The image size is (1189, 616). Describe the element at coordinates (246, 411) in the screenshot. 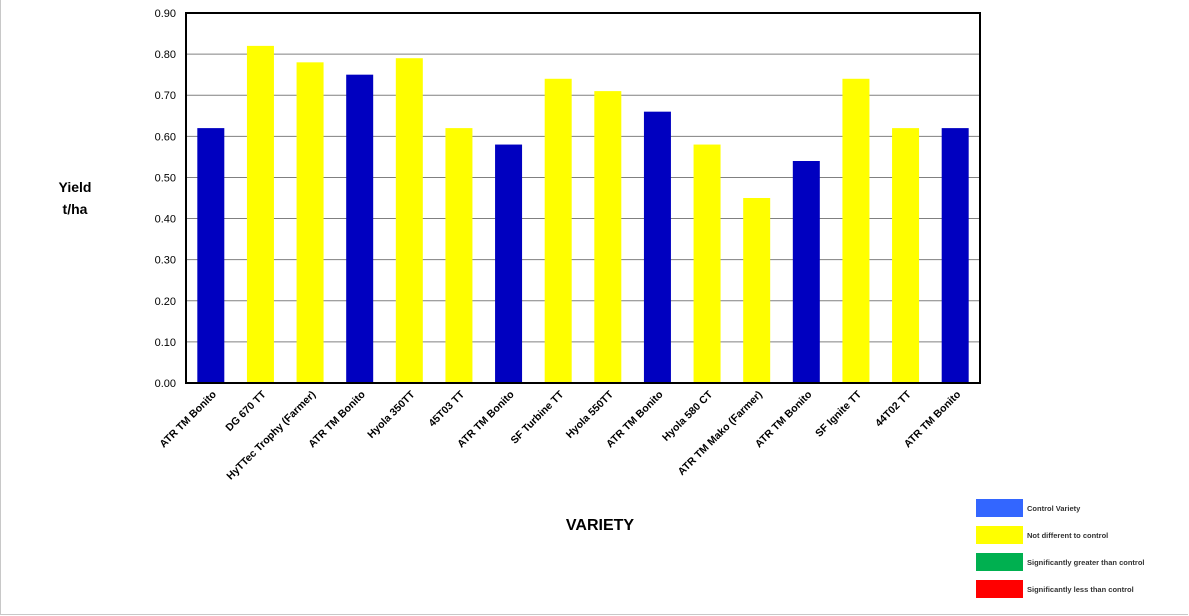

I see `x-tick-label: DG 670 TT` at that location.